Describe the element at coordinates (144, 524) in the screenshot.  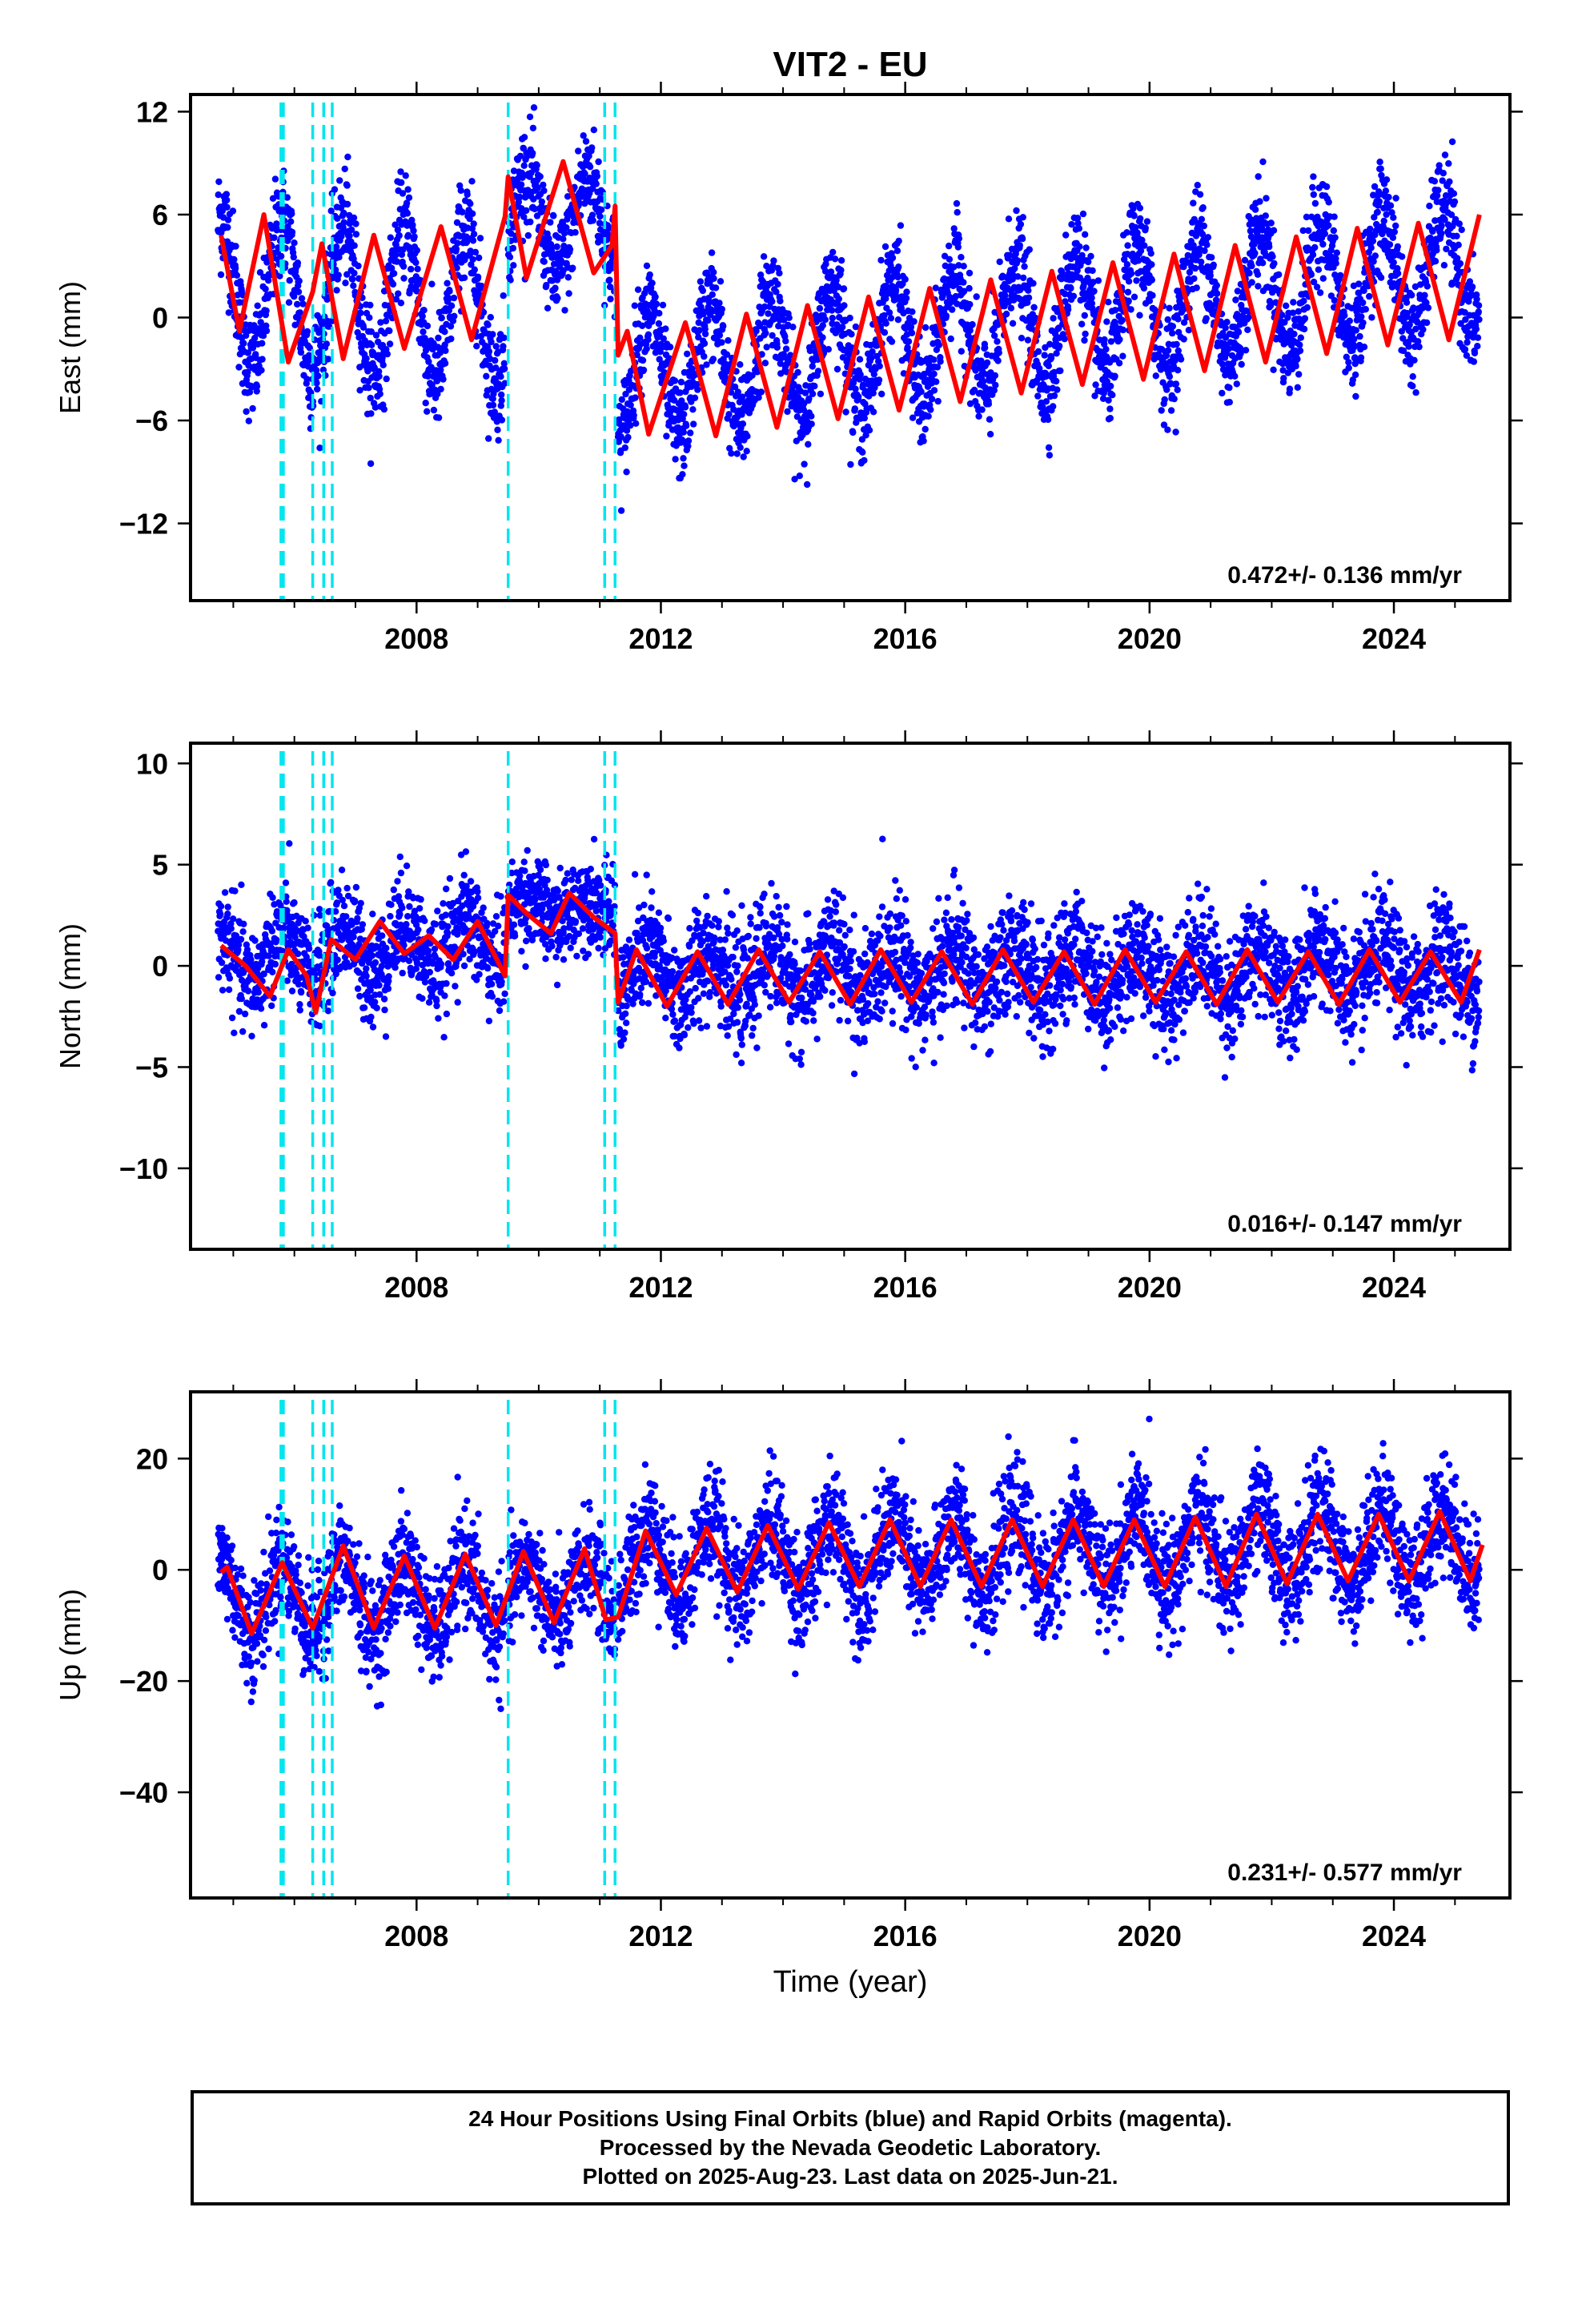
I see `y-tick-label: −12` at that location.